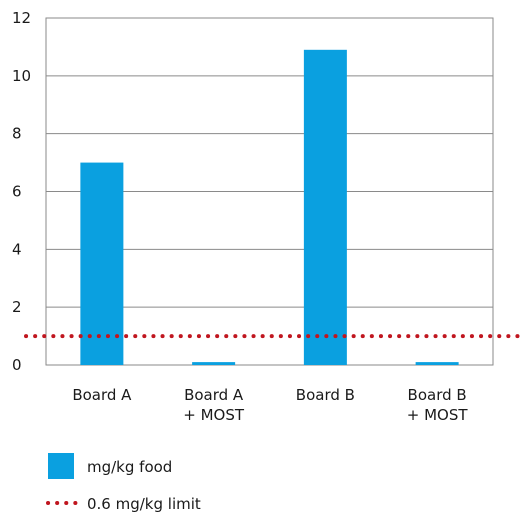  I want to click on legend-label-bar: mg/kg food, so click(129, 467).